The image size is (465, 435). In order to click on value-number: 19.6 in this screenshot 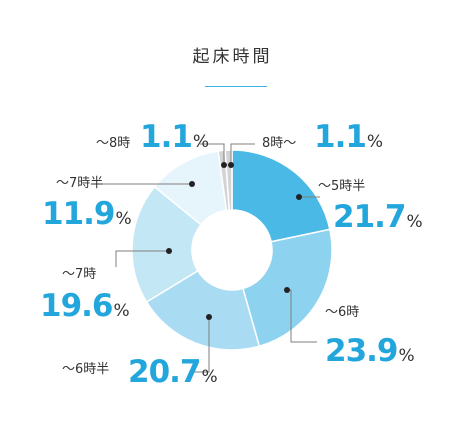, I will do `click(76, 306)`.